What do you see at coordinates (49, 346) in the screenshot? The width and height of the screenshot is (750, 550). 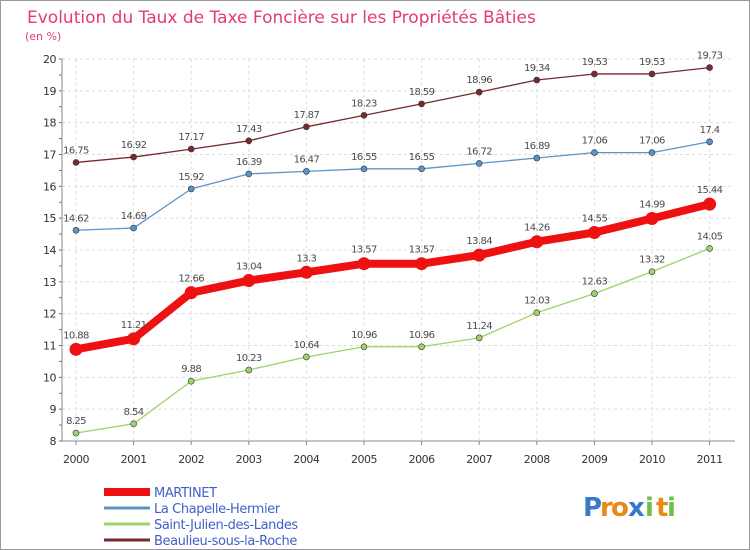 I see `y-tick-label-11: 11` at bounding box center [49, 346].